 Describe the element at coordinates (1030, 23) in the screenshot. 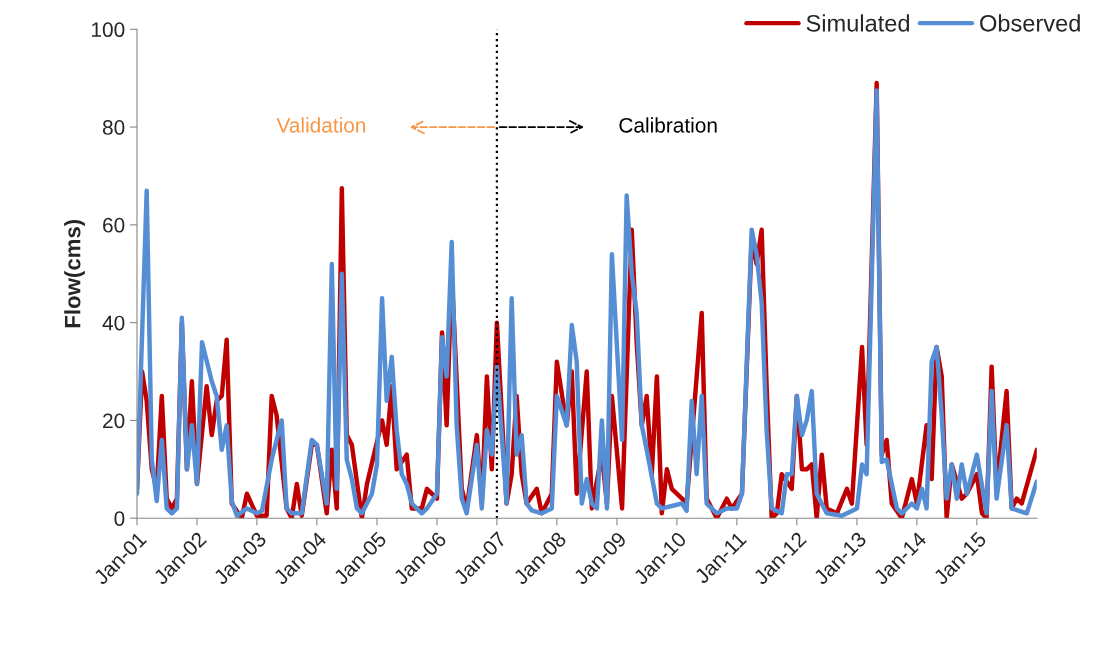

I see `legend-label: Observed` at that location.